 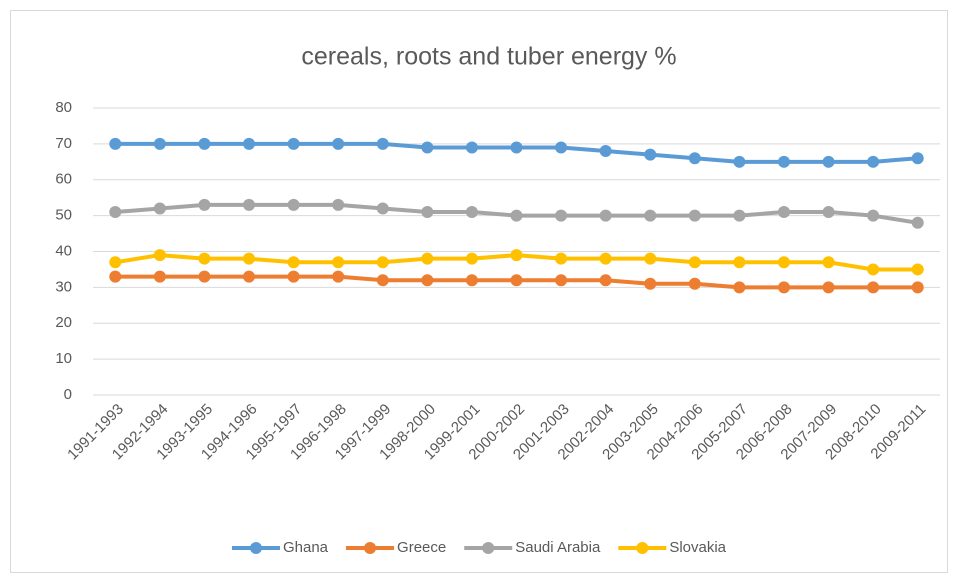 I want to click on y-tick-label: 60, so click(x=63, y=179).